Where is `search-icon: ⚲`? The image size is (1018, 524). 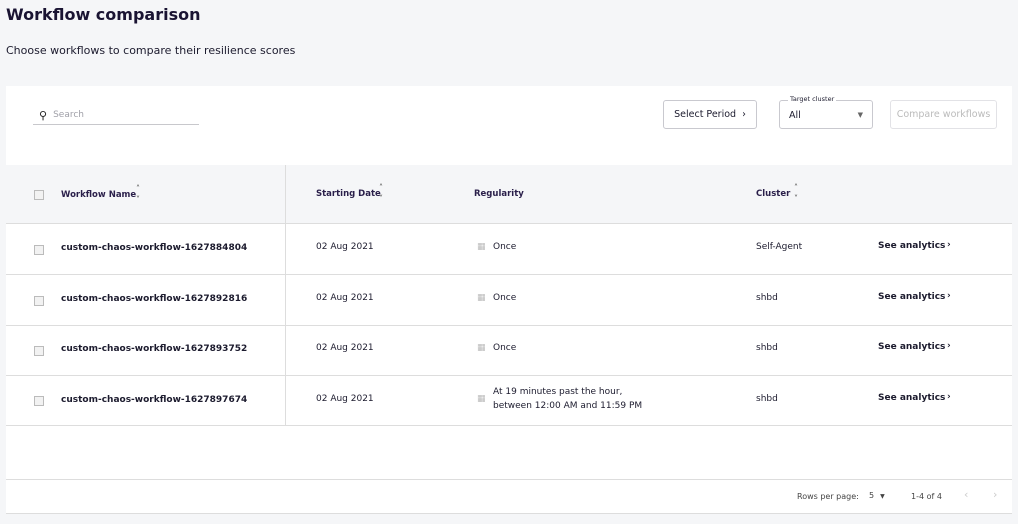 search-icon: ⚲ is located at coordinates (43, 115).